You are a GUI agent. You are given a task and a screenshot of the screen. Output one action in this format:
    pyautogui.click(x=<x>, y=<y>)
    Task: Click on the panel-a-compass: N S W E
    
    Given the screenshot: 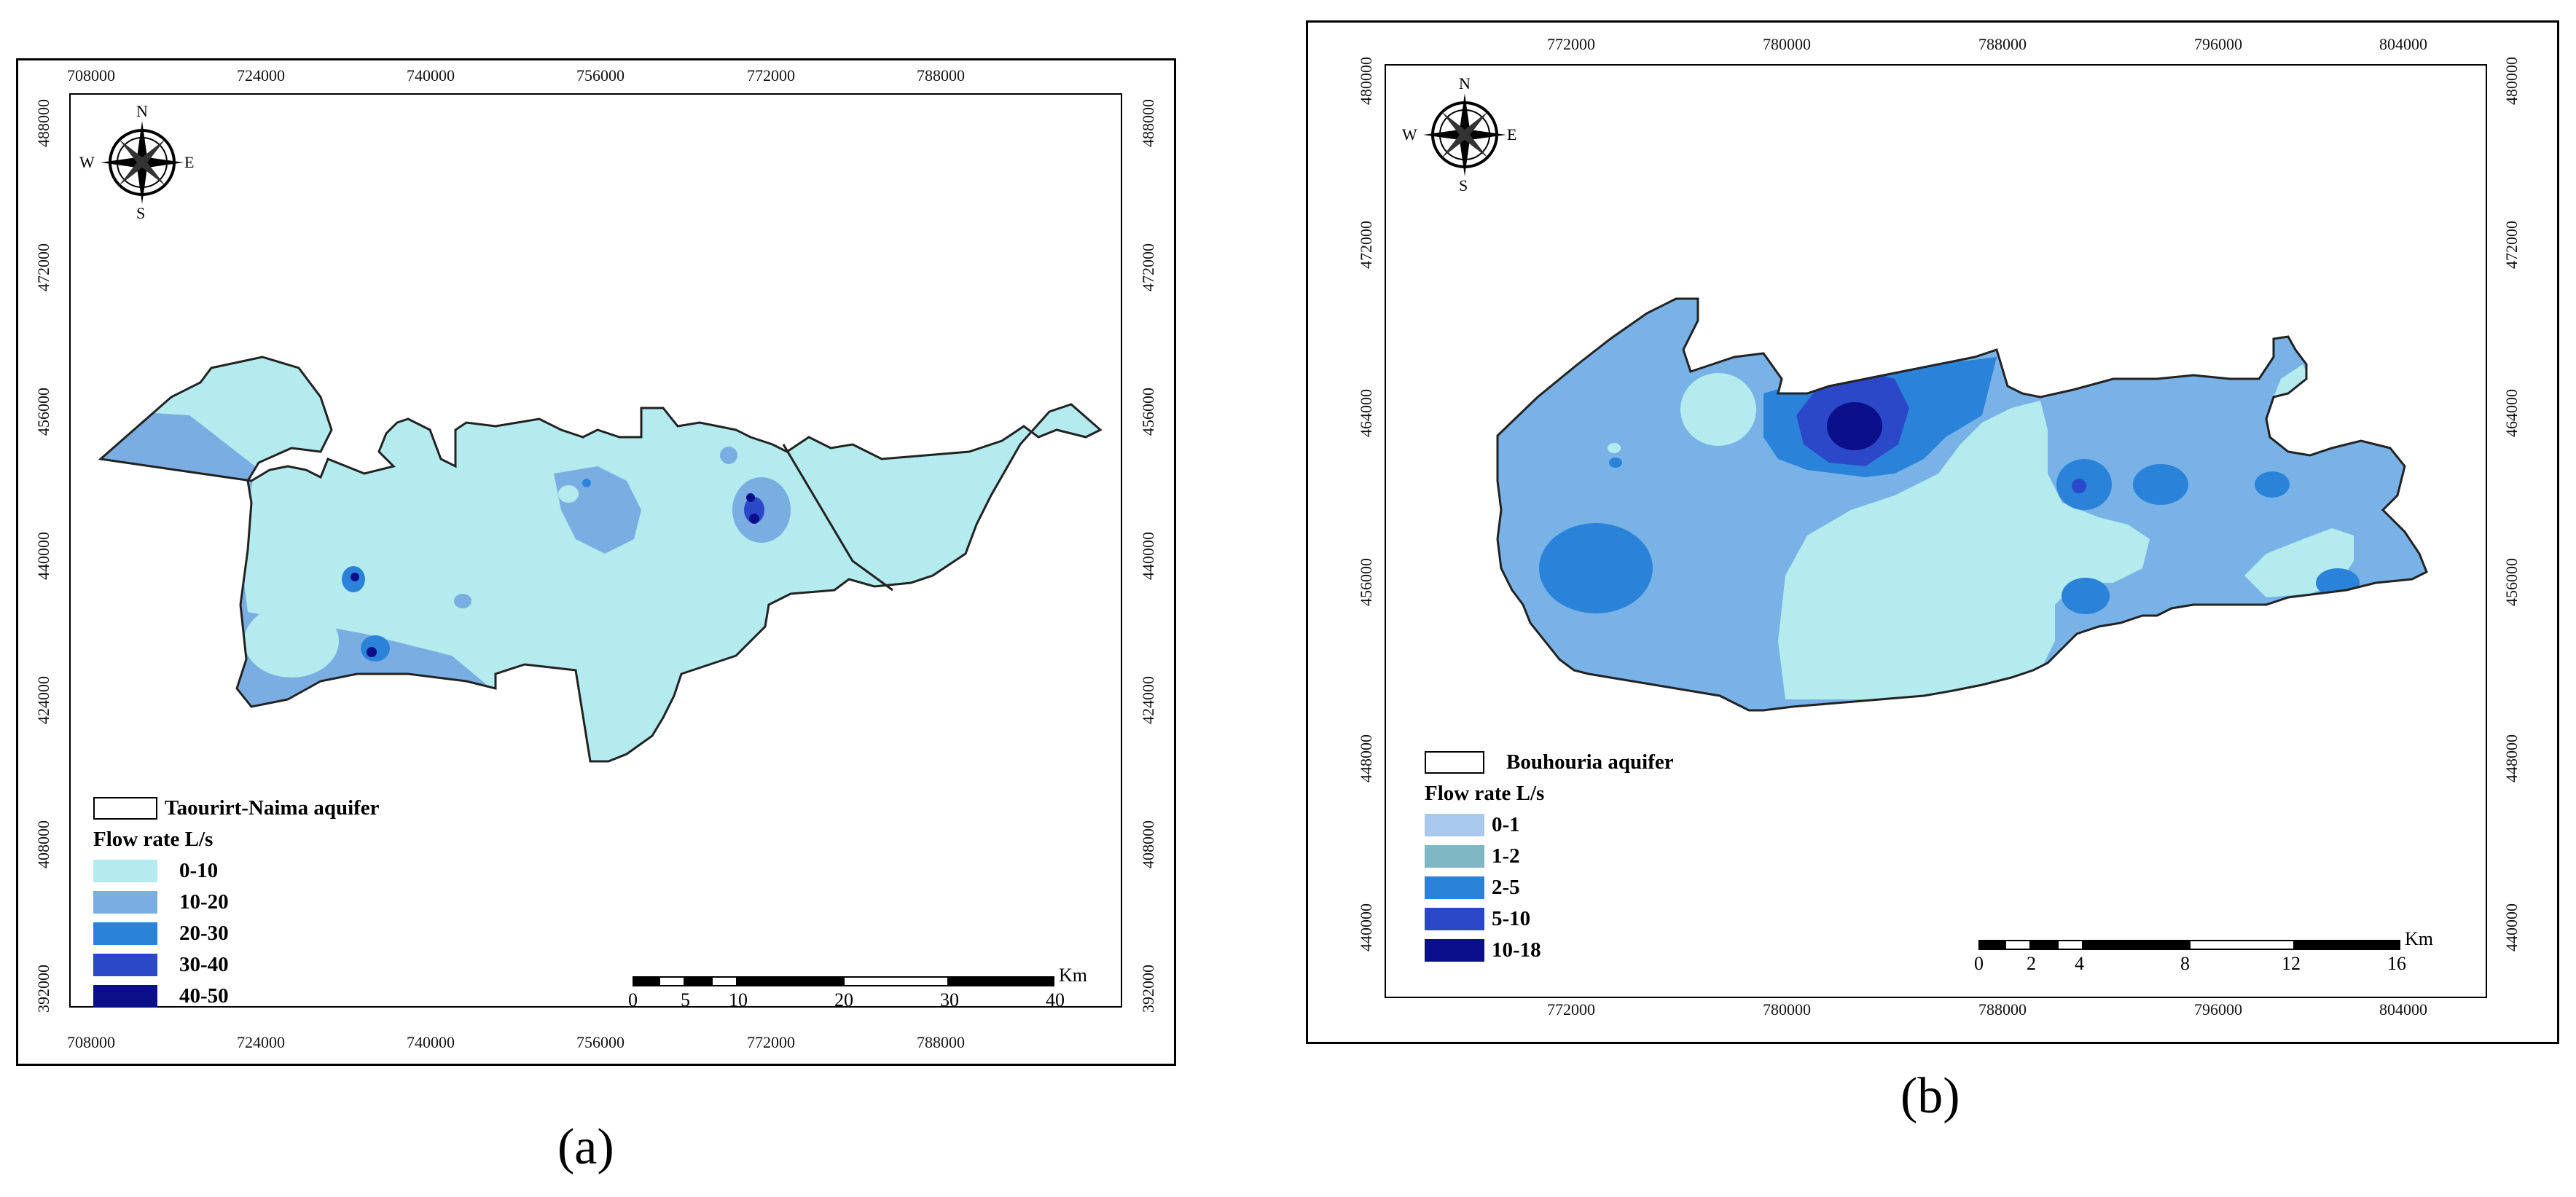 What is the action you would take?
    pyautogui.click(x=137, y=162)
    